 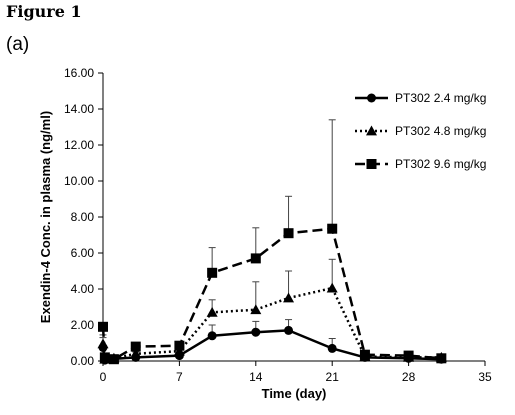 I want to click on legend-label: PT302 4.8 mg/kg, so click(x=440, y=131).